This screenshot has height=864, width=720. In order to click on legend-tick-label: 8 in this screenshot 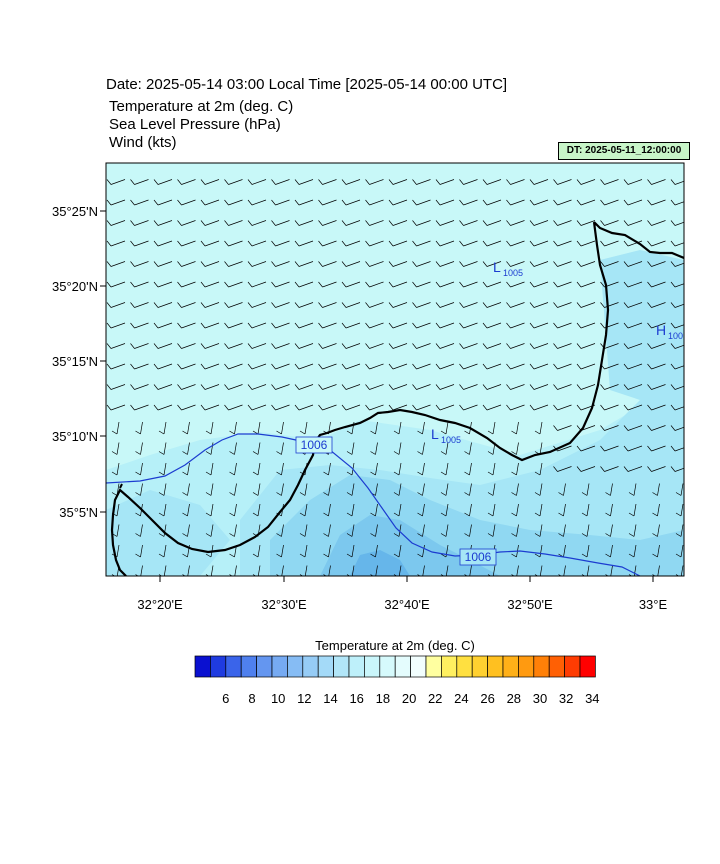, I will do `click(251, 698)`.